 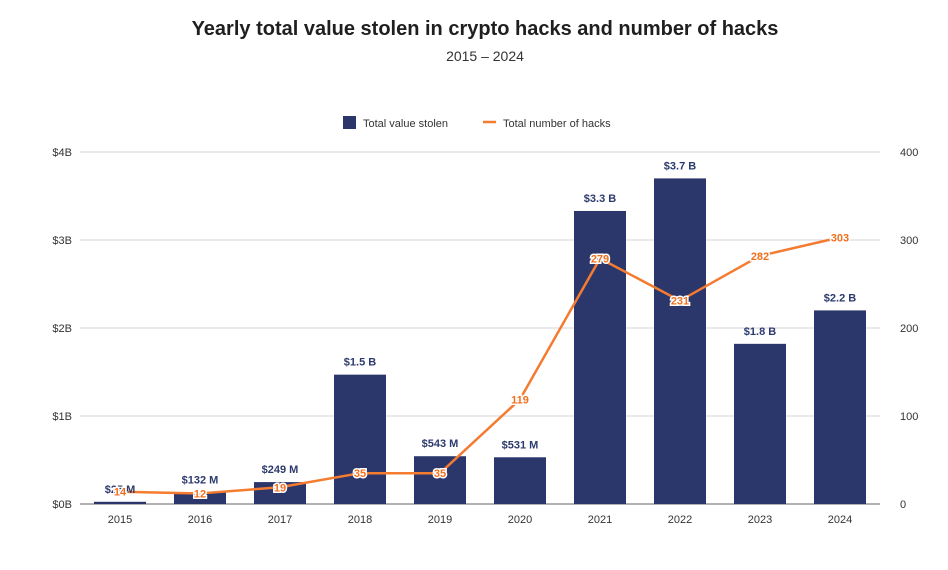 I want to click on line-point-2015, so click(x=120, y=491).